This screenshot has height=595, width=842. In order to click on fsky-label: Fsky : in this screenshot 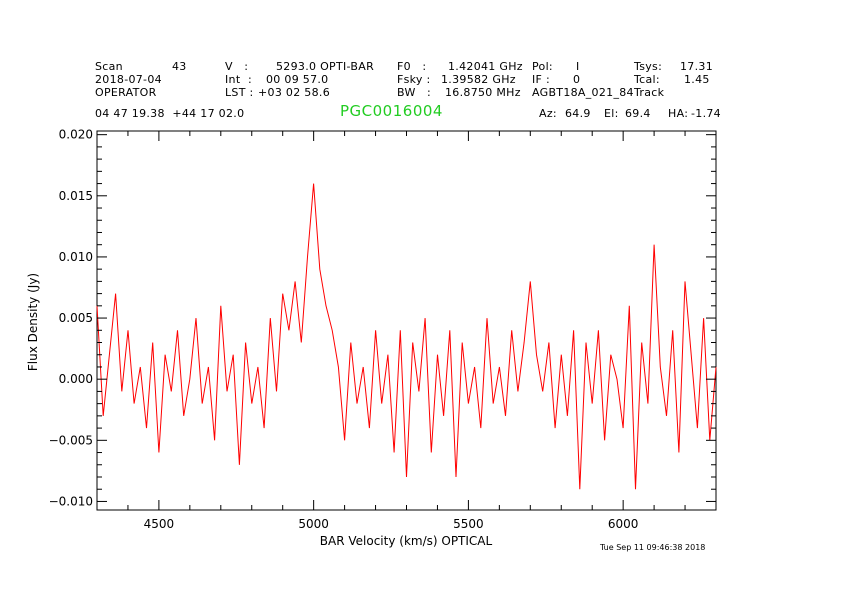, I will do `click(414, 79)`.